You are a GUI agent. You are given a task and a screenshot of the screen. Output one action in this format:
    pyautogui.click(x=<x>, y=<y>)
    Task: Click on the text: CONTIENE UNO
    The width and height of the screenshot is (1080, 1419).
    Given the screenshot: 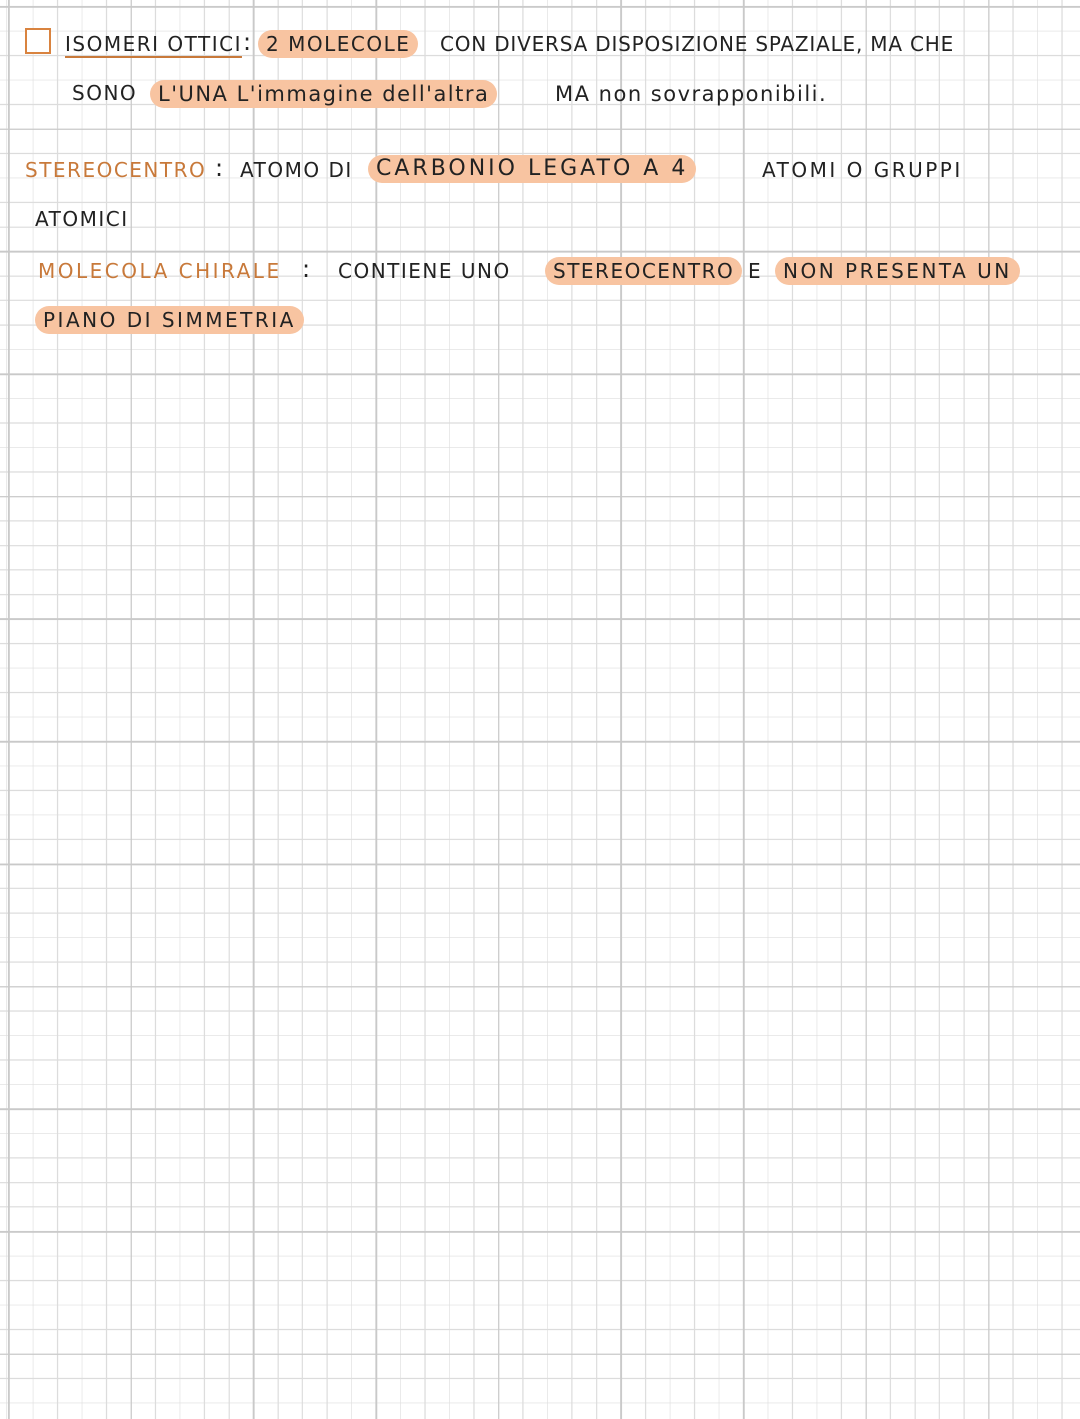 What is the action you would take?
    pyautogui.click(x=424, y=271)
    